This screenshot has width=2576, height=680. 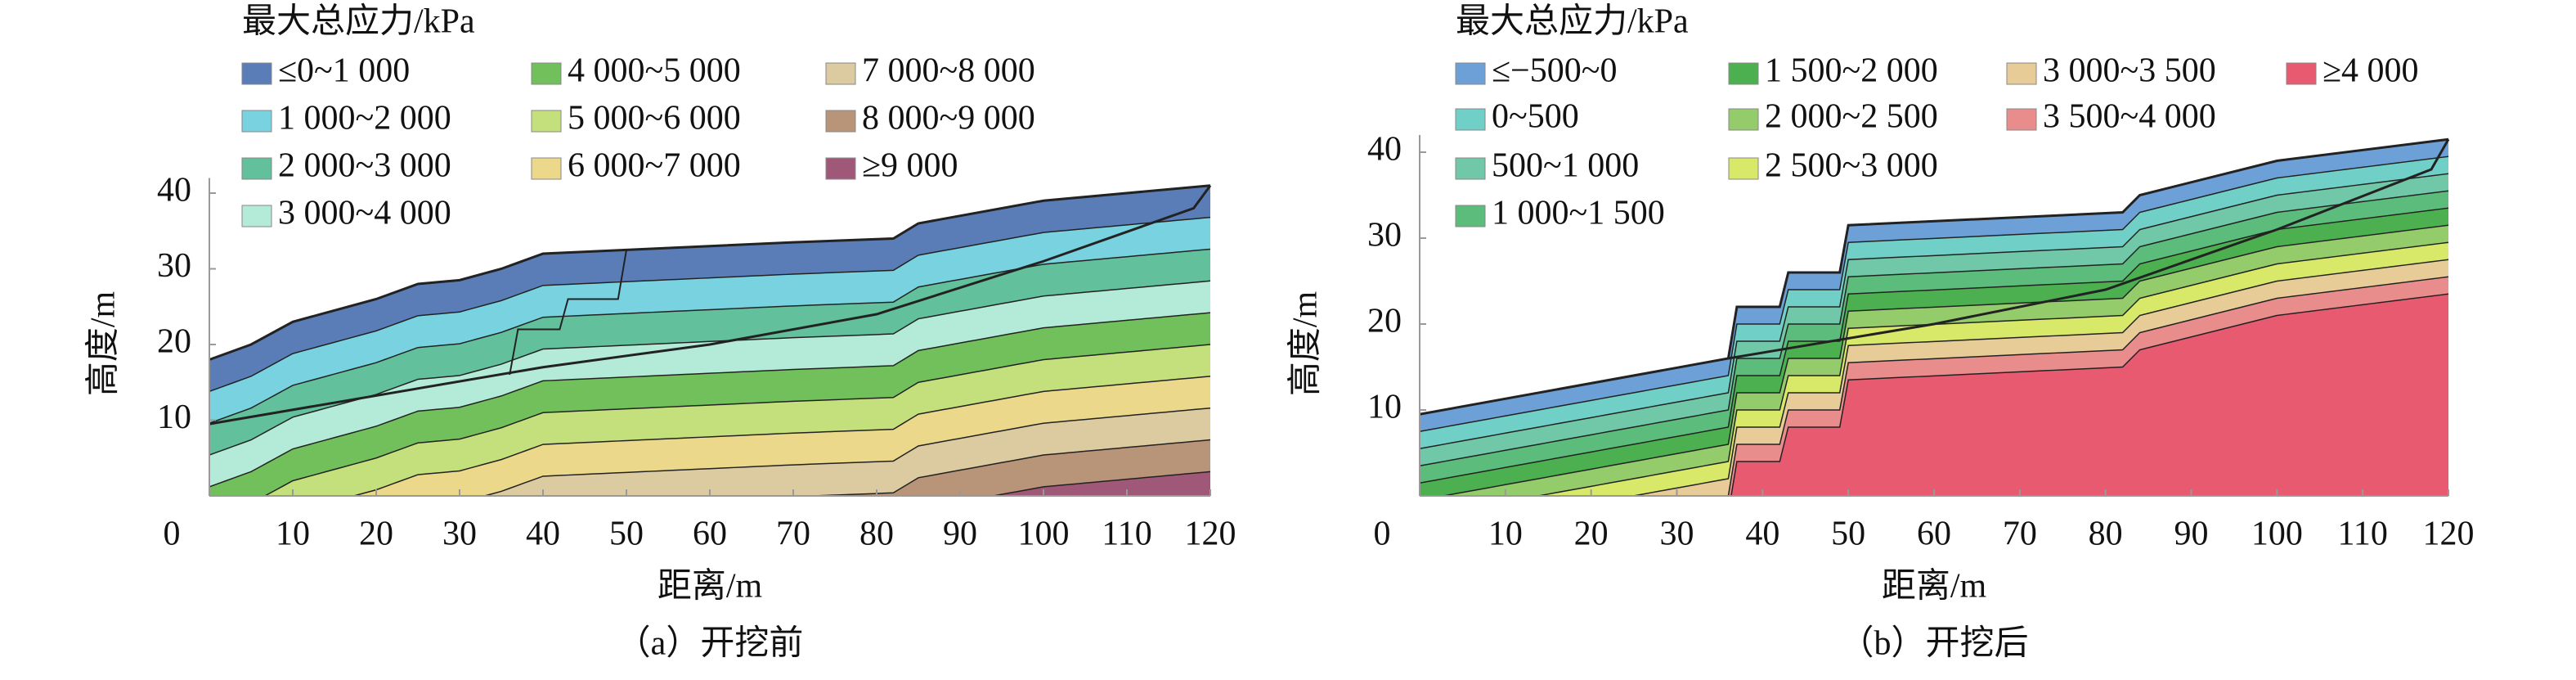 What do you see at coordinates (568, 313) in the screenshot?
I see `excavation-line` at bounding box center [568, 313].